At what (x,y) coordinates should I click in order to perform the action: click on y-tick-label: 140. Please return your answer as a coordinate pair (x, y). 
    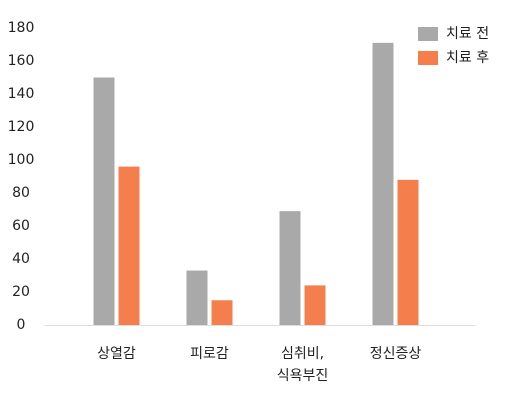
    Looking at the image, I should click on (21, 94).